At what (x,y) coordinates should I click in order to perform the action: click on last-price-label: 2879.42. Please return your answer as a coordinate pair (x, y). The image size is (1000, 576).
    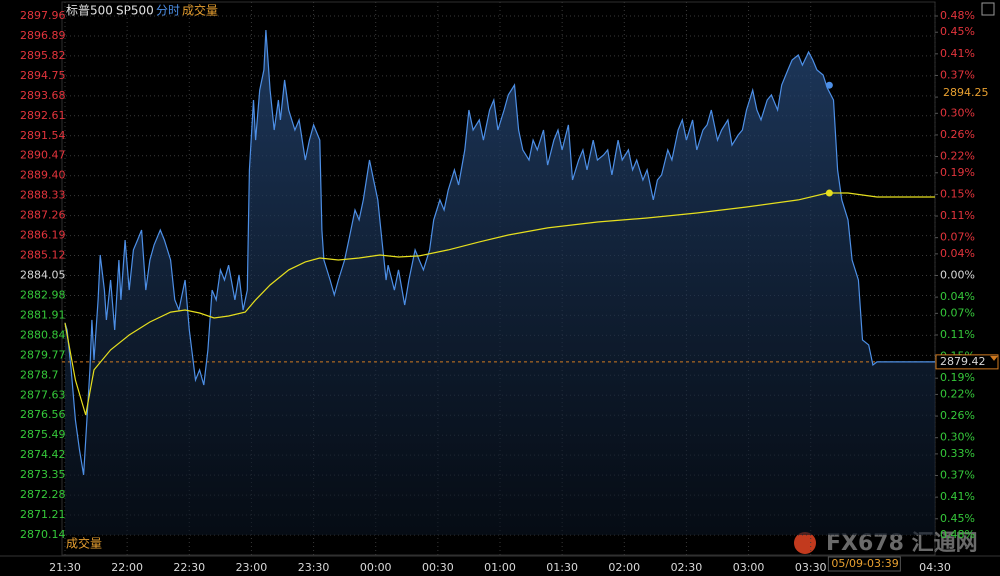
    Looking at the image, I should click on (963, 361).